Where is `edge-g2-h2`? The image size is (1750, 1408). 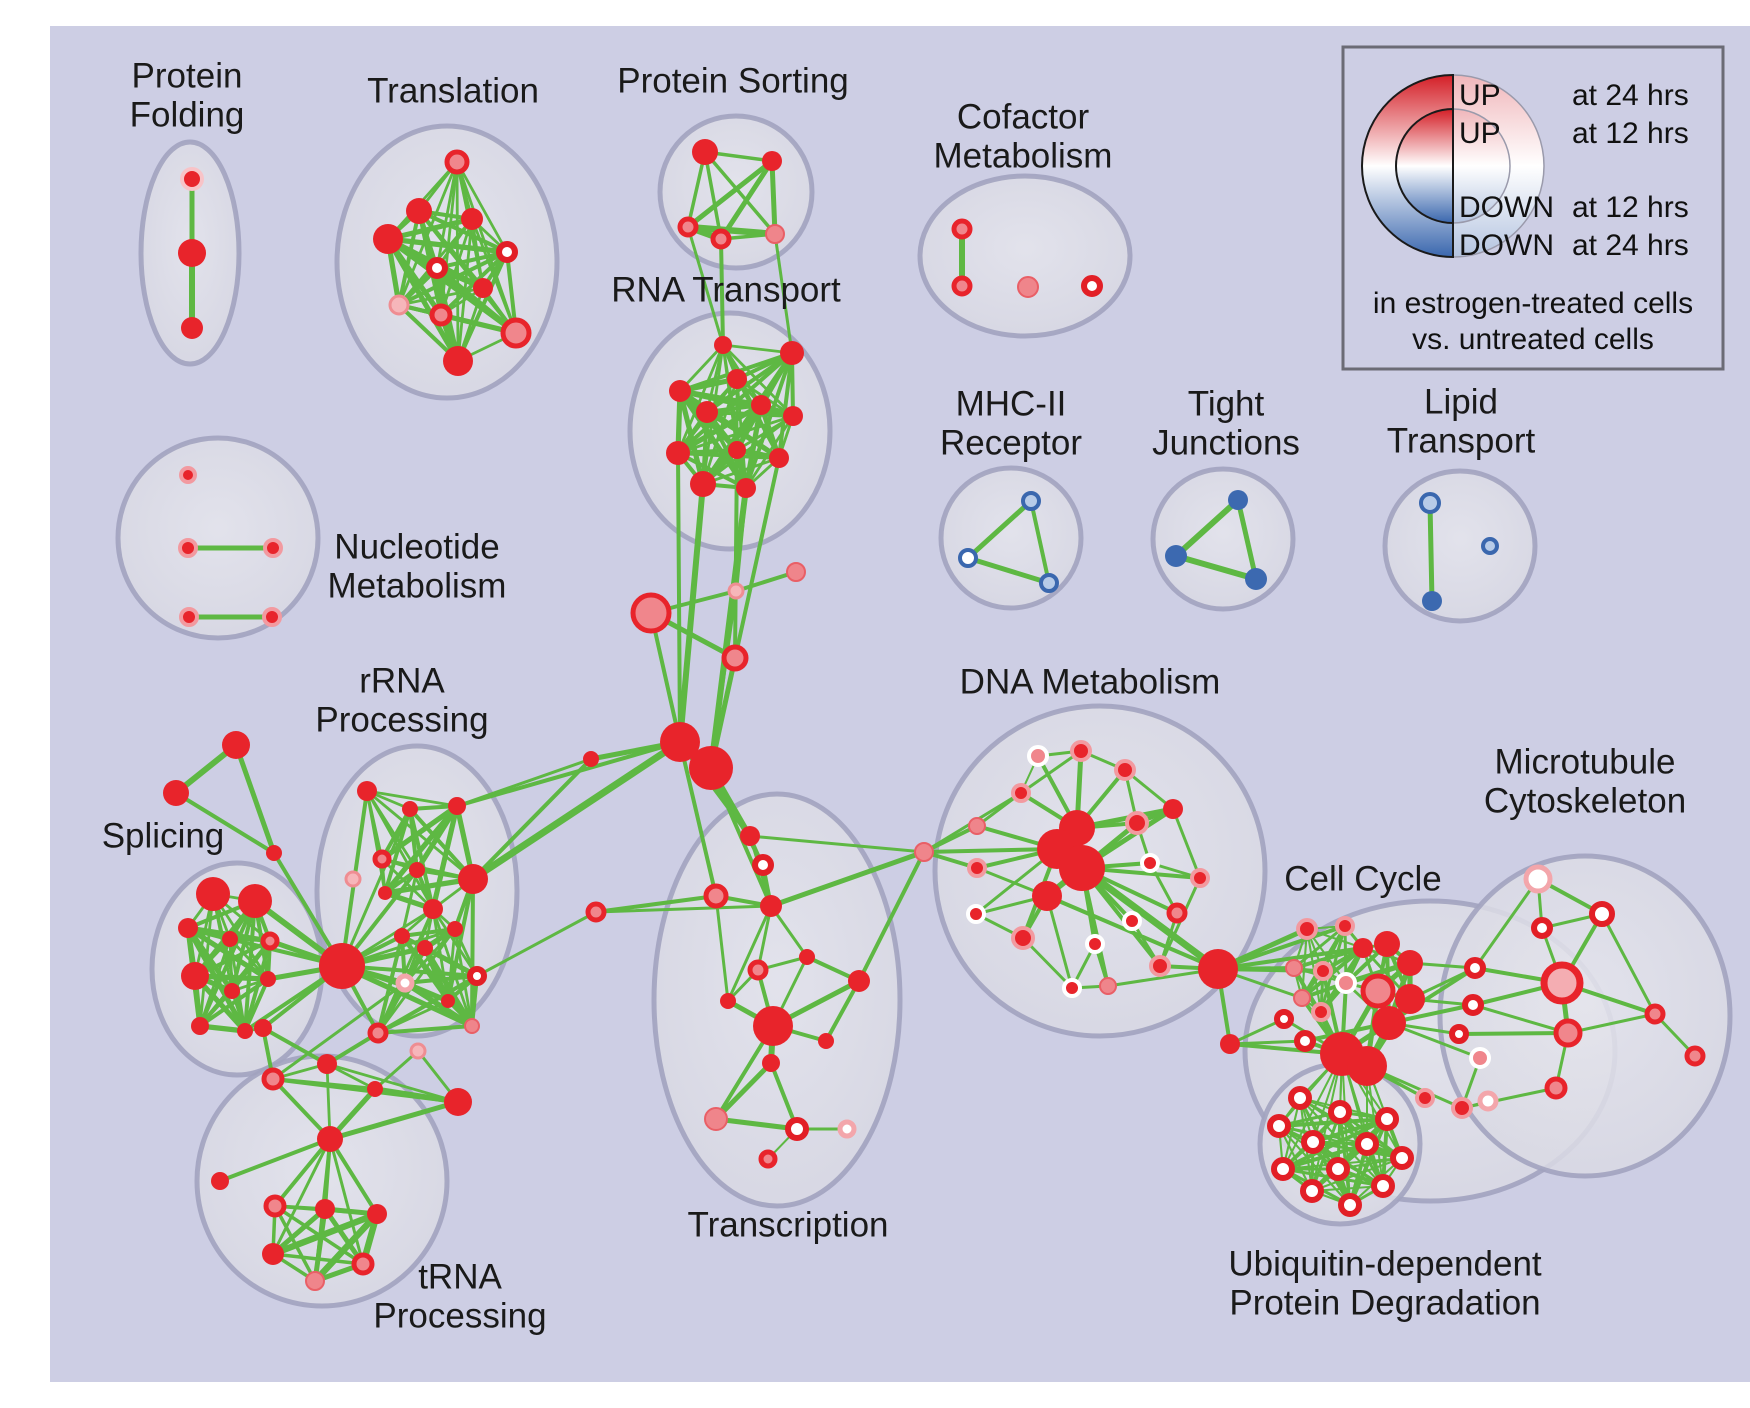 edge-g2-h2 is located at coordinates (723, 679).